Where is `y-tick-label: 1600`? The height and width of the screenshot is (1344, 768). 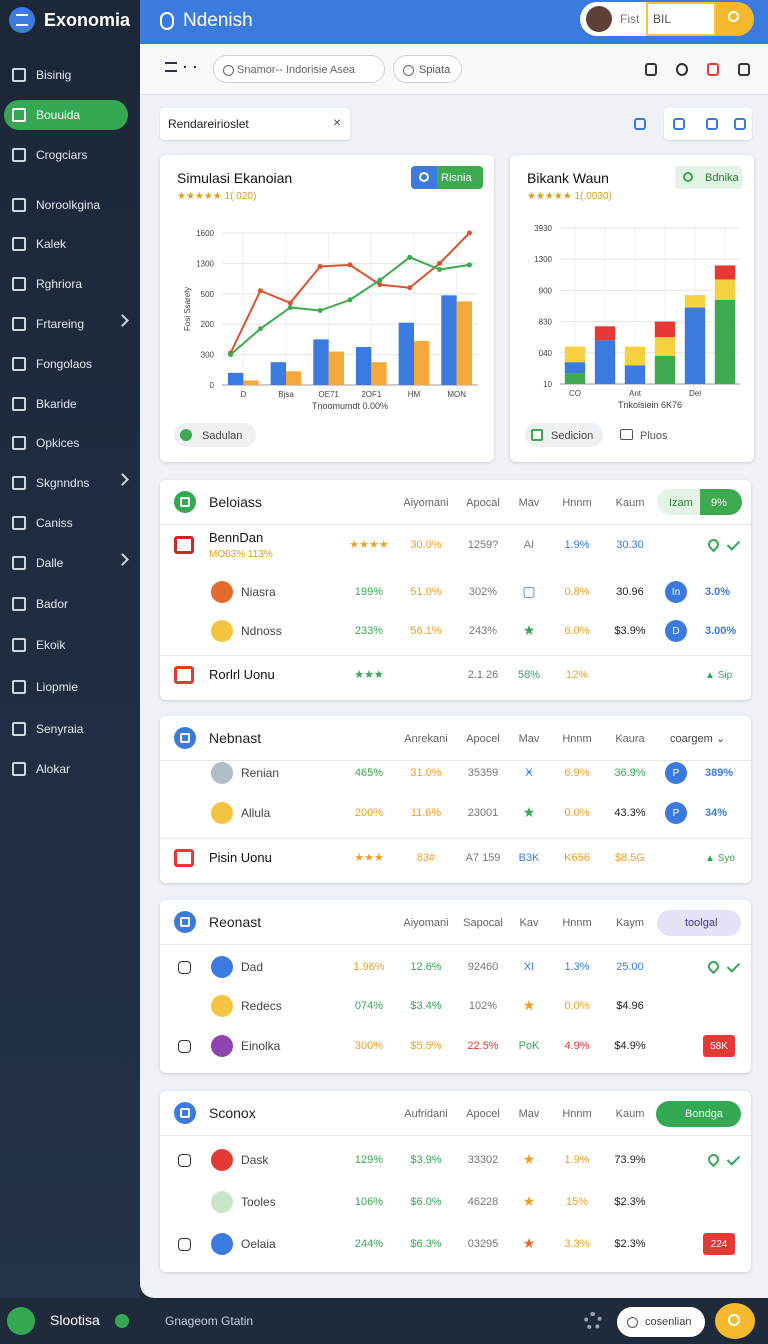 y-tick-label: 1600 is located at coordinates (205, 233).